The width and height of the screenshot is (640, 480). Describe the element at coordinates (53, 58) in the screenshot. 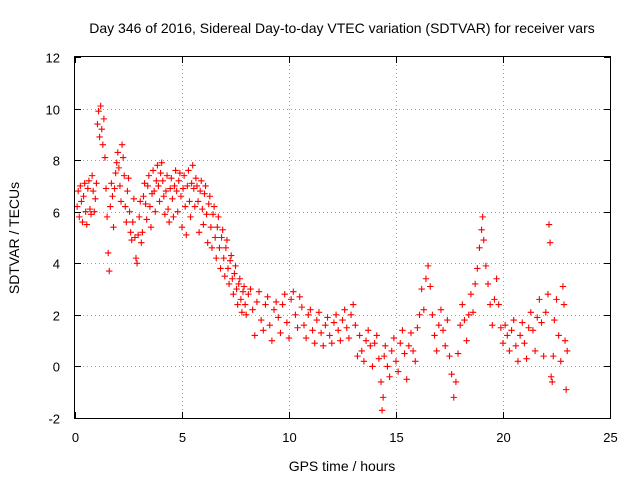

I see `y-tick-label: 12` at that location.